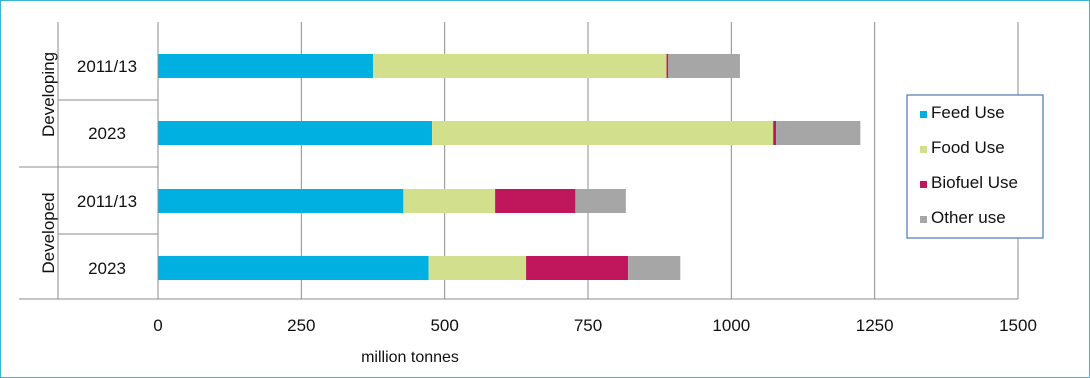 The width and height of the screenshot is (1090, 378). What do you see at coordinates (48, 94) in the screenshot?
I see `group-label: Developing` at bounding box center [48, 94].